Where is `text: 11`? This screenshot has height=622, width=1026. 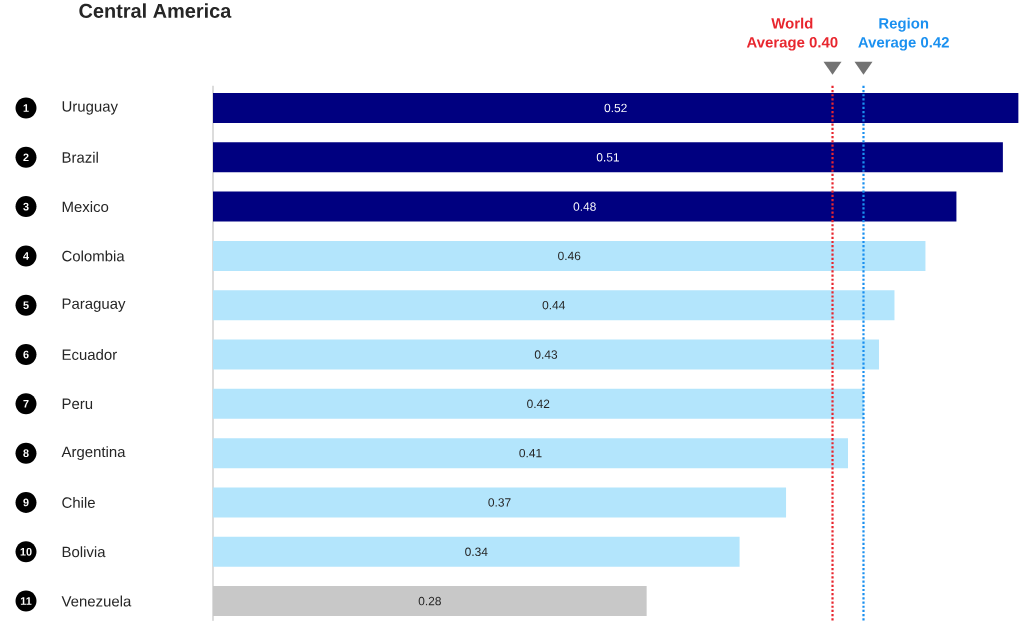 text: 11 is located at coordinates (26, 601).